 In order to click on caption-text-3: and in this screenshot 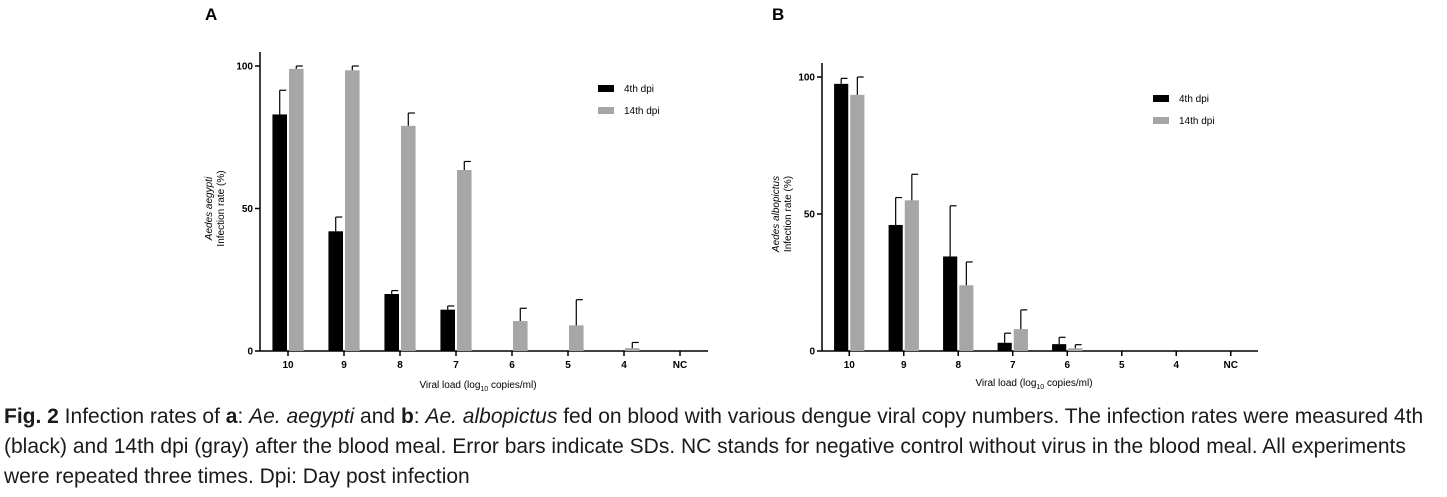, I will do `click(377, 416)`.